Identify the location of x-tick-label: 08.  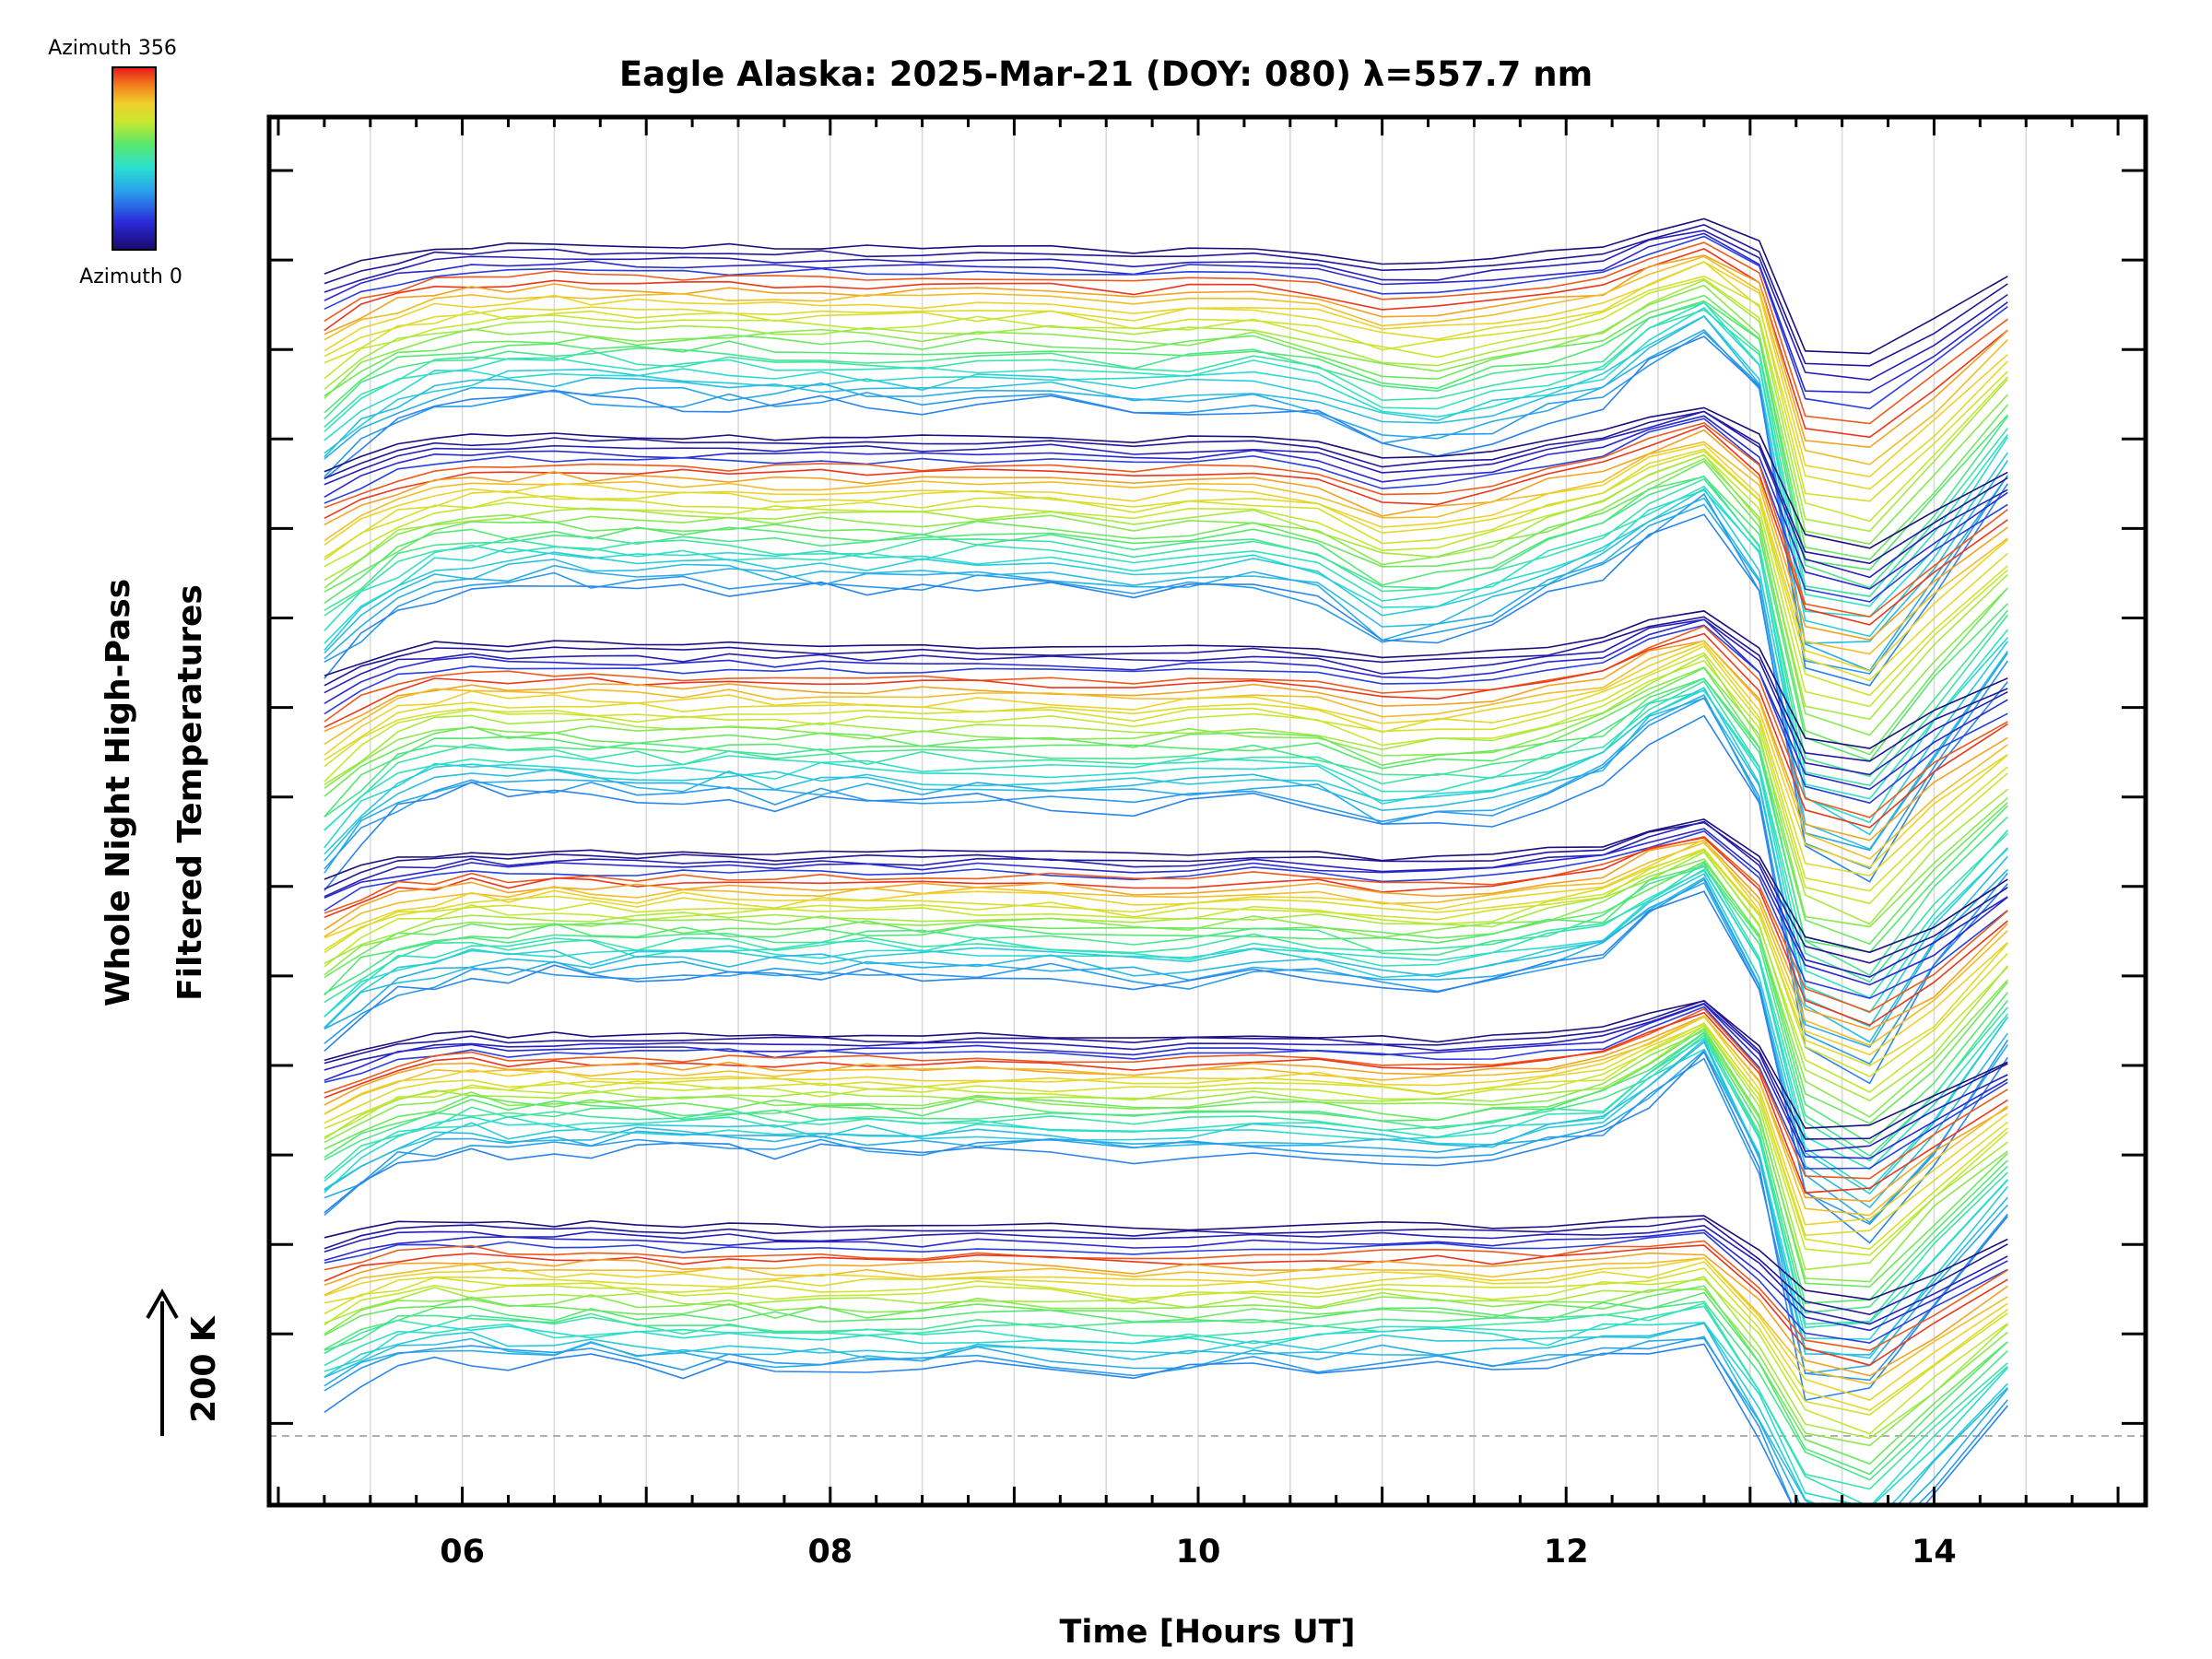
(830, 1552).